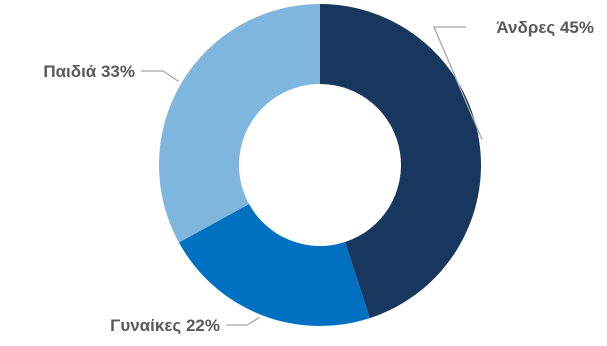  What do you see at coordinates (89, 71) in the screenshot?
I see `data-label-paidia: Παιδιά 33%` at bounding box center [89, 71].